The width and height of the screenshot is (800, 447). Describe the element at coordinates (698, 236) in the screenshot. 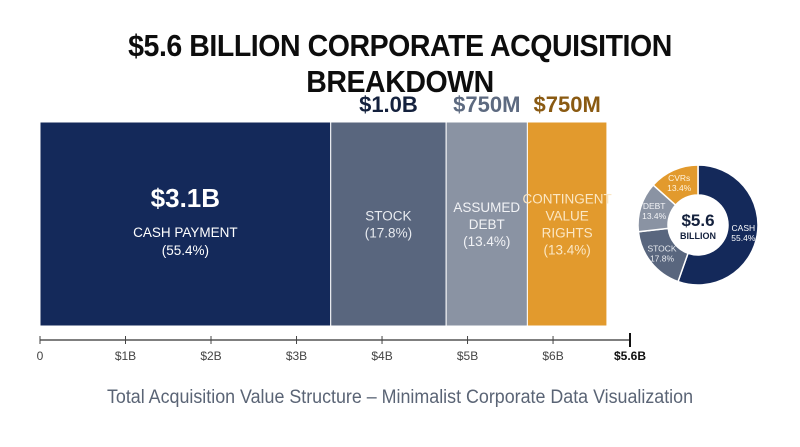

I see `donut-center-label: BILLION` at that location.